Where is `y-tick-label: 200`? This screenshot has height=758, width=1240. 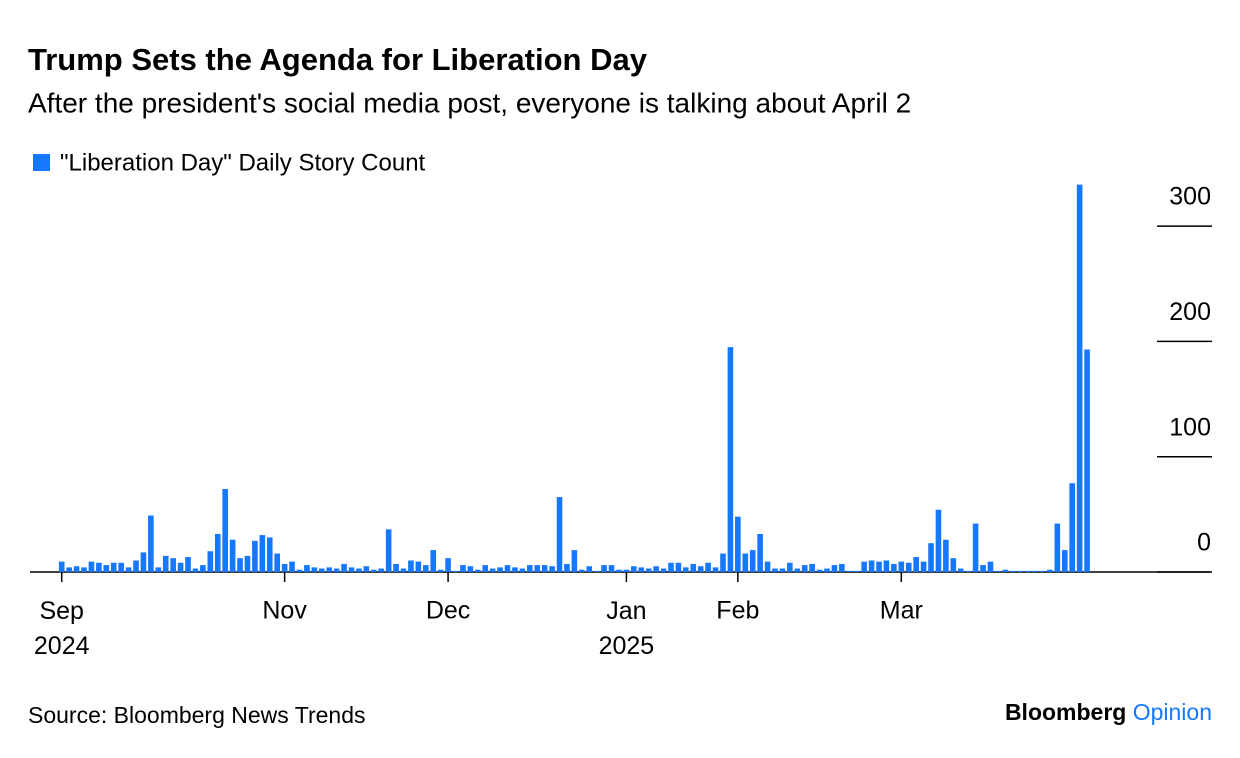 y-tick-label: 200 is located at coordinates (1190, 312).